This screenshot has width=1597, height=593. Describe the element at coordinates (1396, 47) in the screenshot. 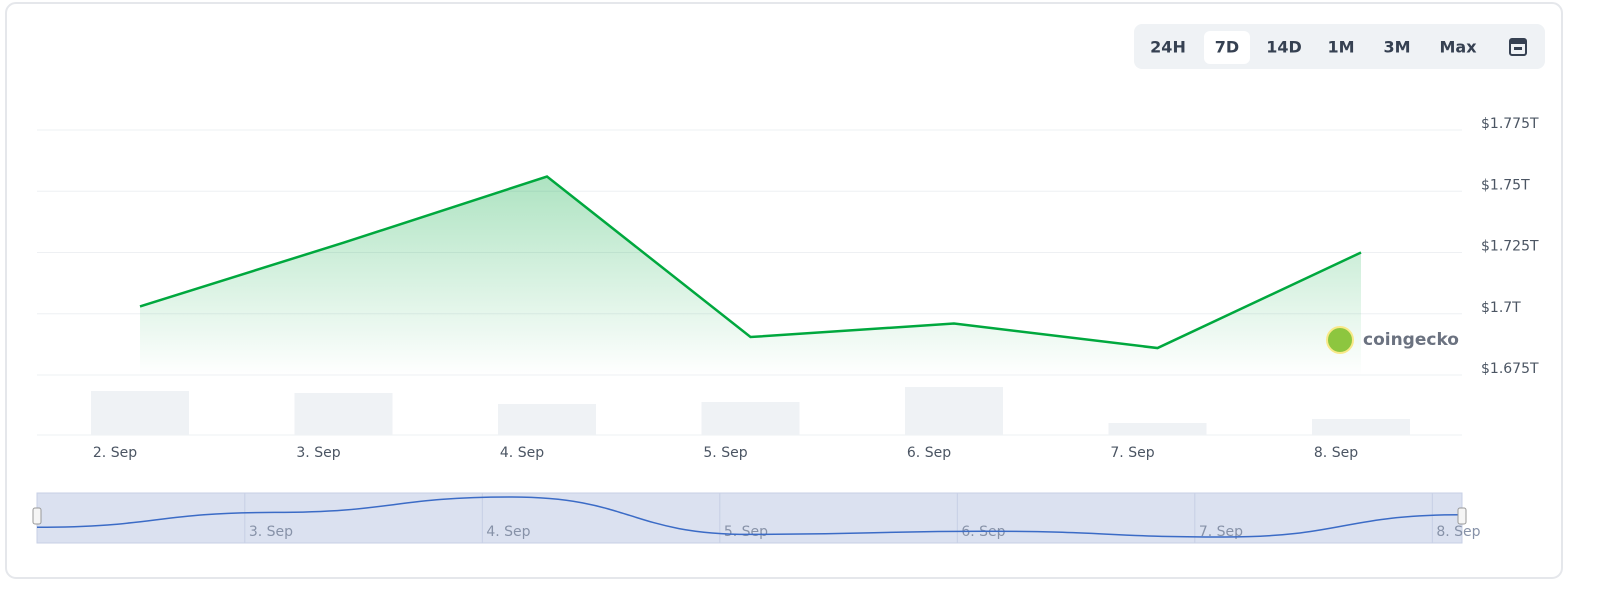

I see `range-button: 3M` at that location.